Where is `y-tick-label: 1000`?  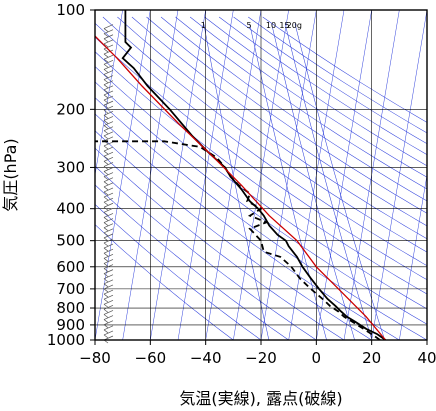 y-tick-label: 1000 is located at coordinates (66, 340).